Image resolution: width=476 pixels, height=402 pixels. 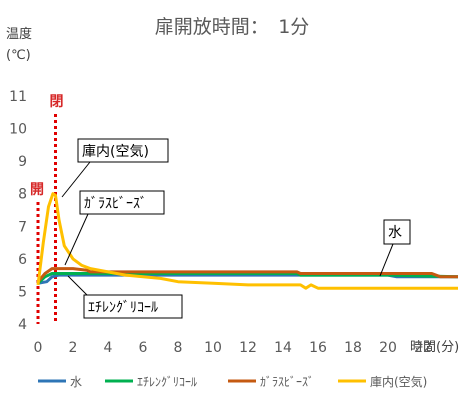 I want to click on y-tick-label: 8, so click(x=22, y=195).